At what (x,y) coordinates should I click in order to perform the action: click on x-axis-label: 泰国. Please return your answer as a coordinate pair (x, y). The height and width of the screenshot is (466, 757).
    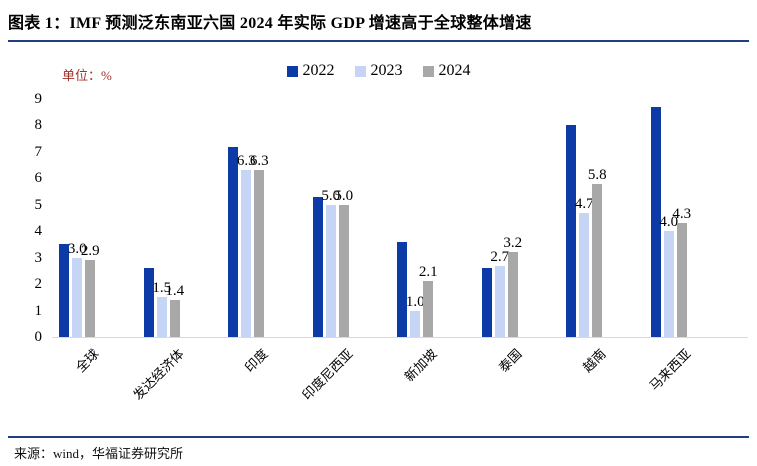
    Looking at the image, I should click on (510, 361).